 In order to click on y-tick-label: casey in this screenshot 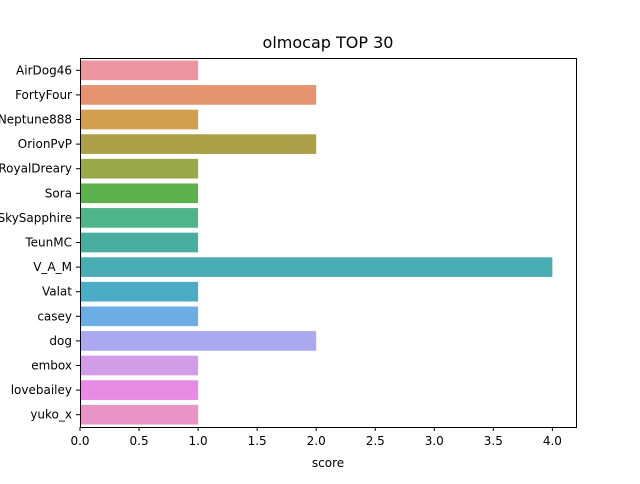, I will do `click(54, 316)`.